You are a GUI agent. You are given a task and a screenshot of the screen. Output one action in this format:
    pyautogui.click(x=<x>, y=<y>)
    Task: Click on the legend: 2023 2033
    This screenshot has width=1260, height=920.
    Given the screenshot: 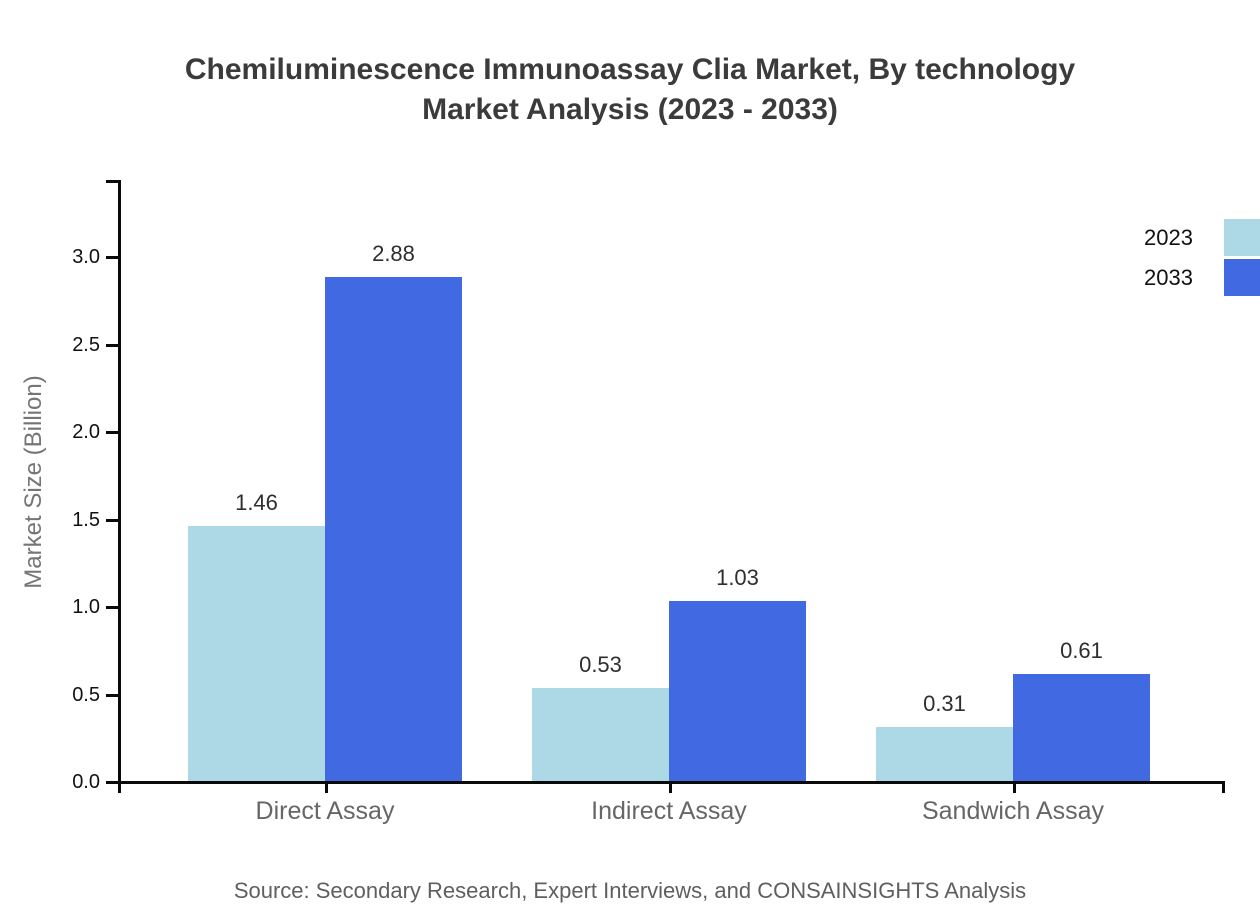 What is the action you would take?
    pyautogui.click(x=1202, y=259)
    